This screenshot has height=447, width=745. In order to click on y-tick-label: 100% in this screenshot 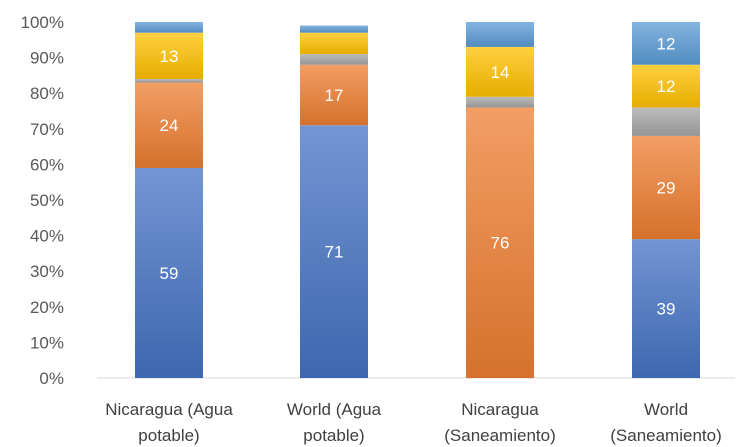, I will do `click(42, 22)`.